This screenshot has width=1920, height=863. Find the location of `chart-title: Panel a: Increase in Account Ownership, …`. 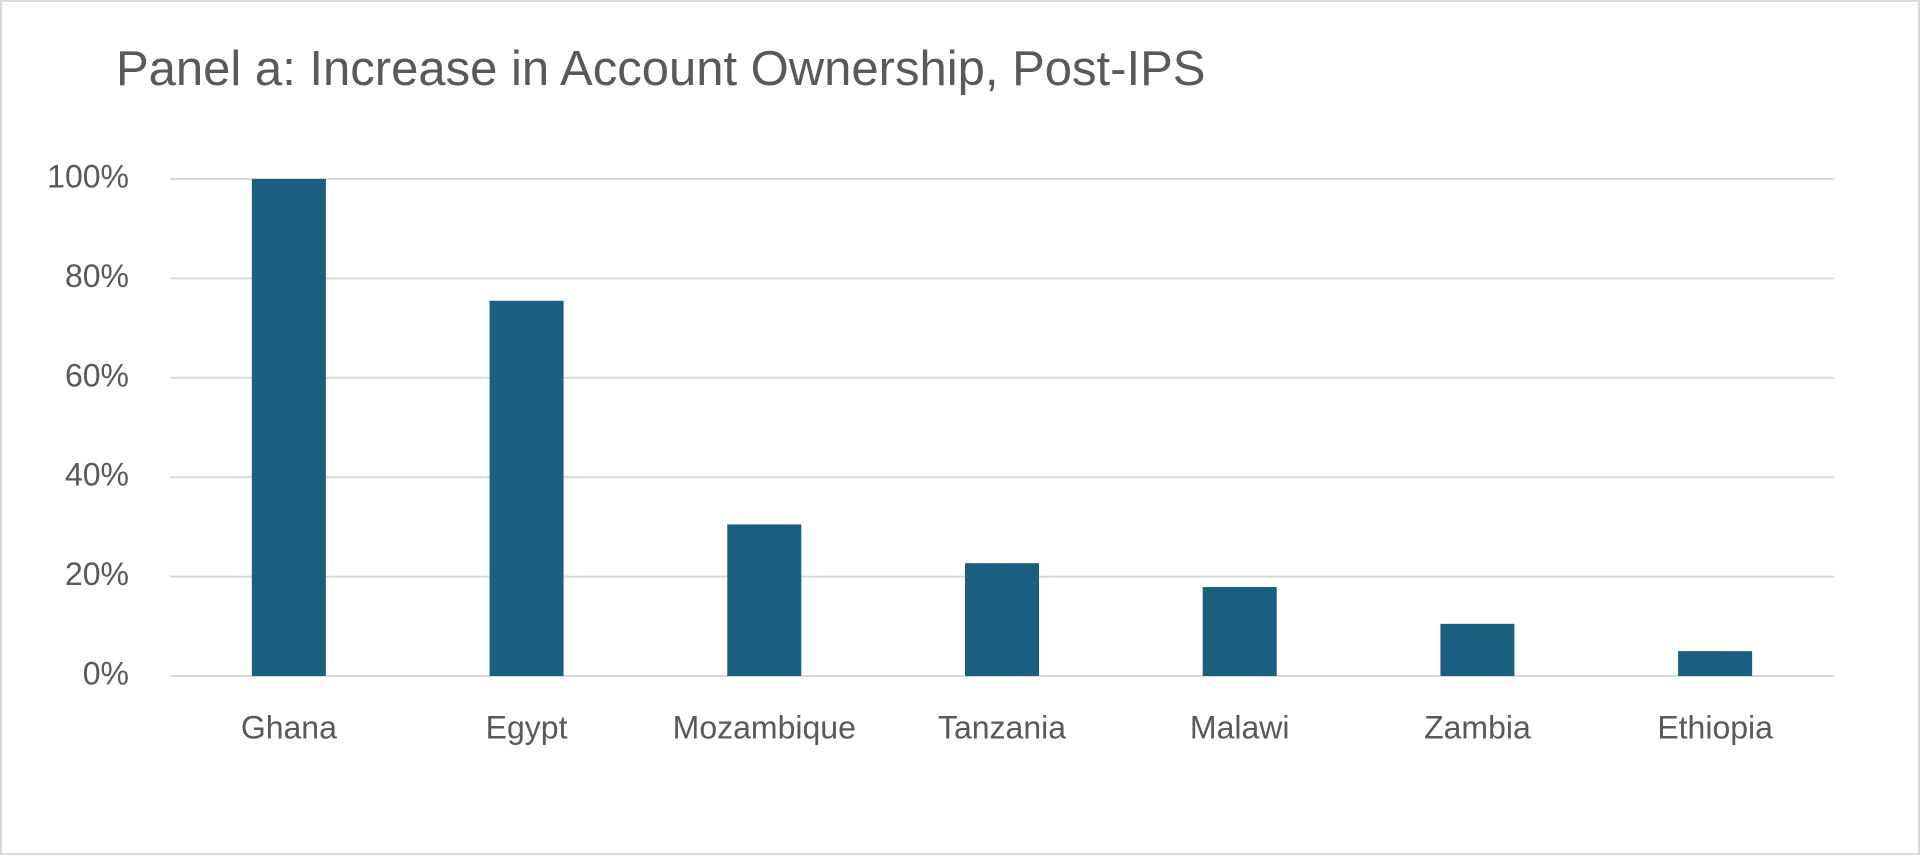

chart-title: Panel a: Increase in Account Ownership, … is located at coordinates (660, 69).